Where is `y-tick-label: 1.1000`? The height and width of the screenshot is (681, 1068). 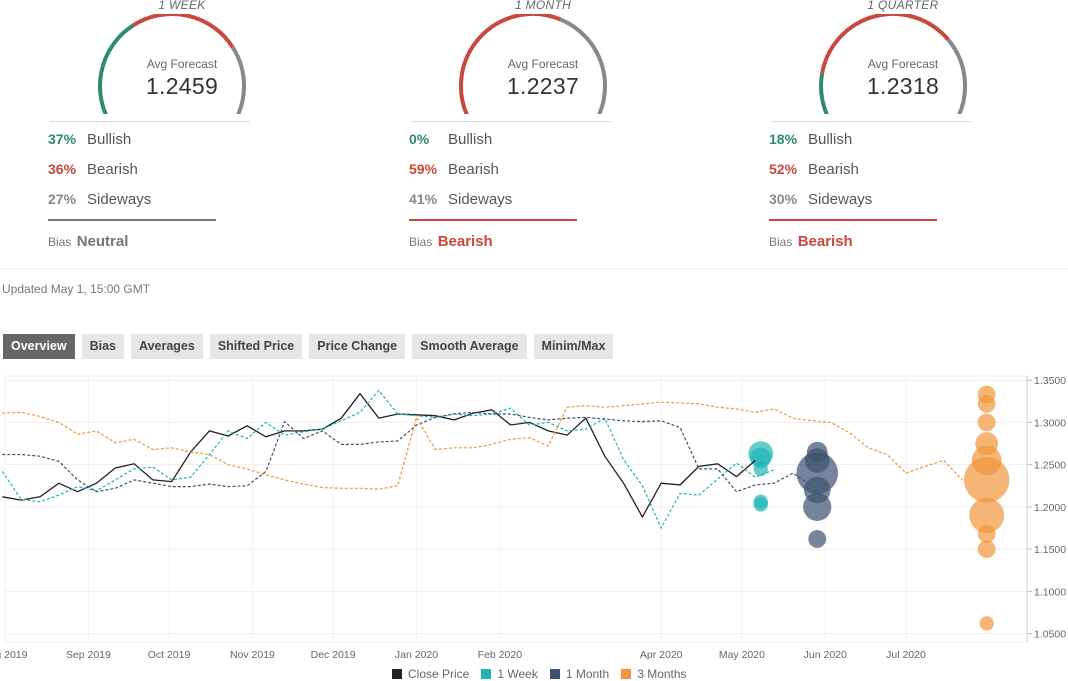
y-tick-label: 1.1000 is located at coordinates (1050, 592).